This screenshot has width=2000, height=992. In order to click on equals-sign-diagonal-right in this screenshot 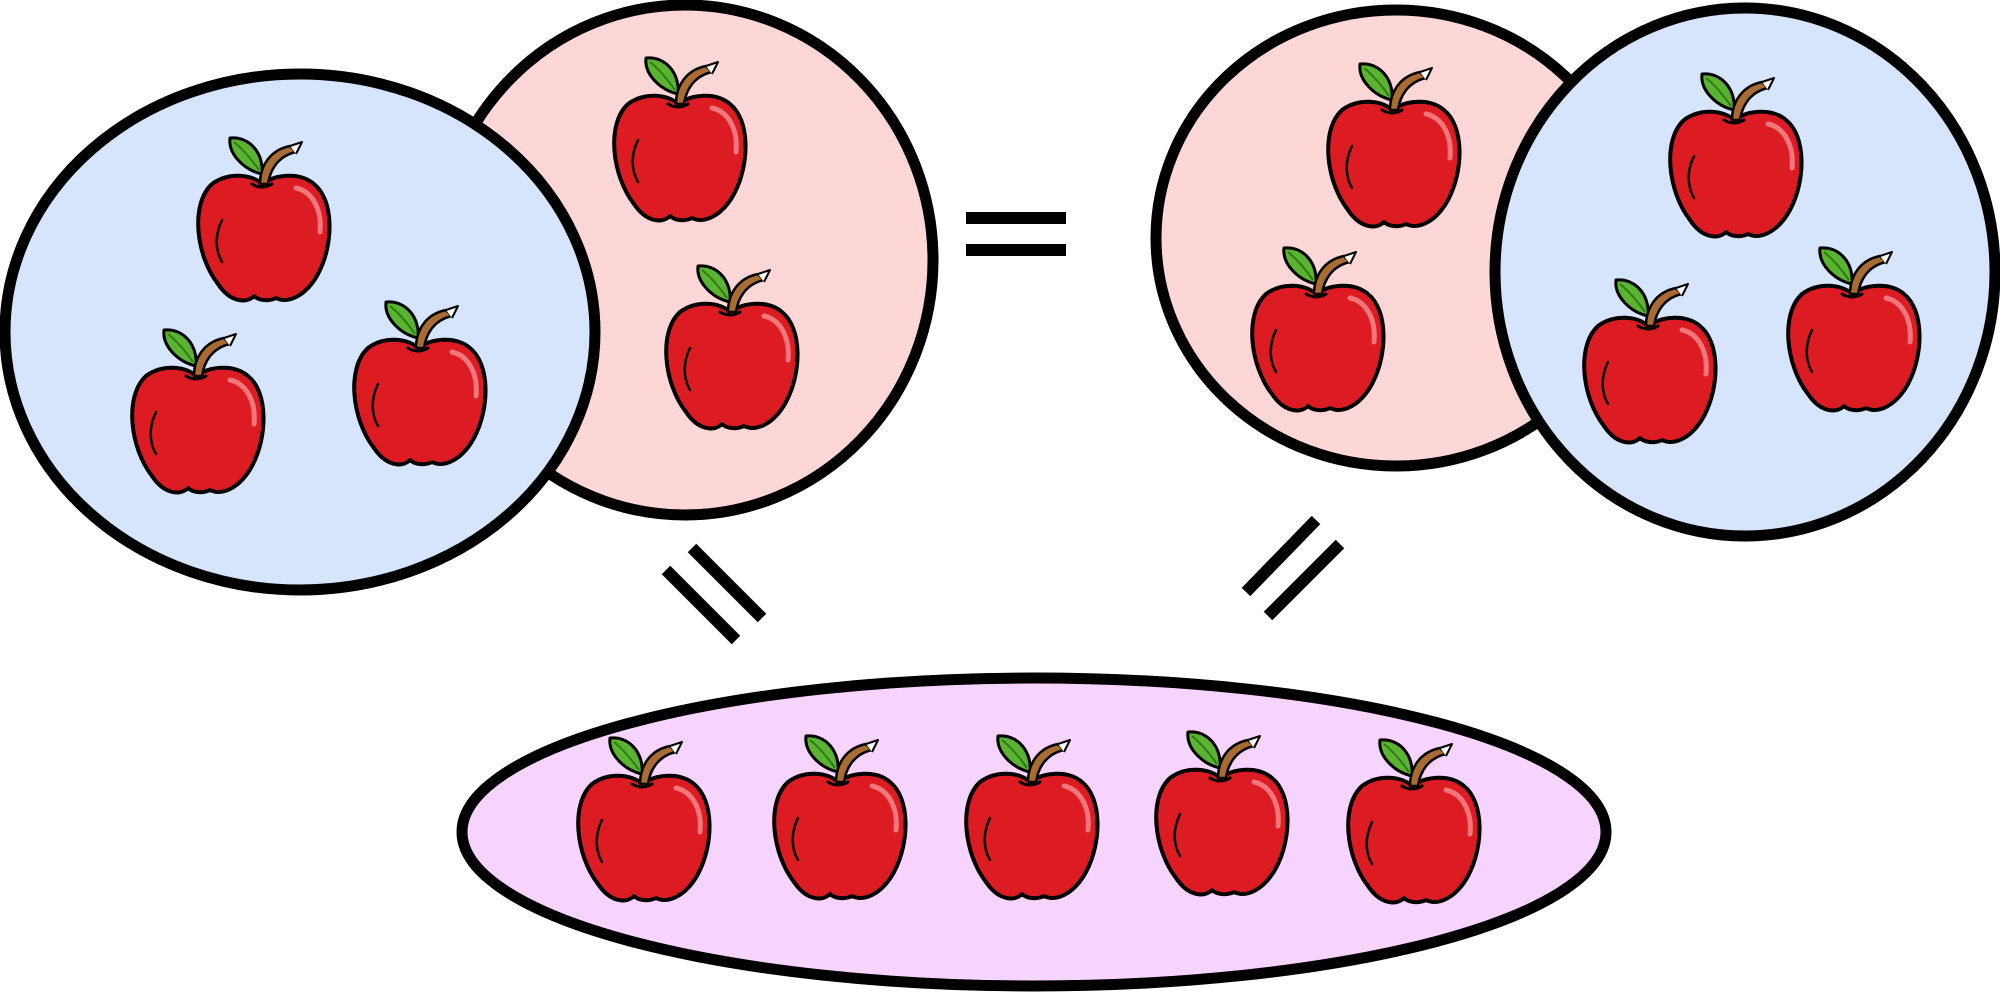, I will do `click(1293, 568)`.